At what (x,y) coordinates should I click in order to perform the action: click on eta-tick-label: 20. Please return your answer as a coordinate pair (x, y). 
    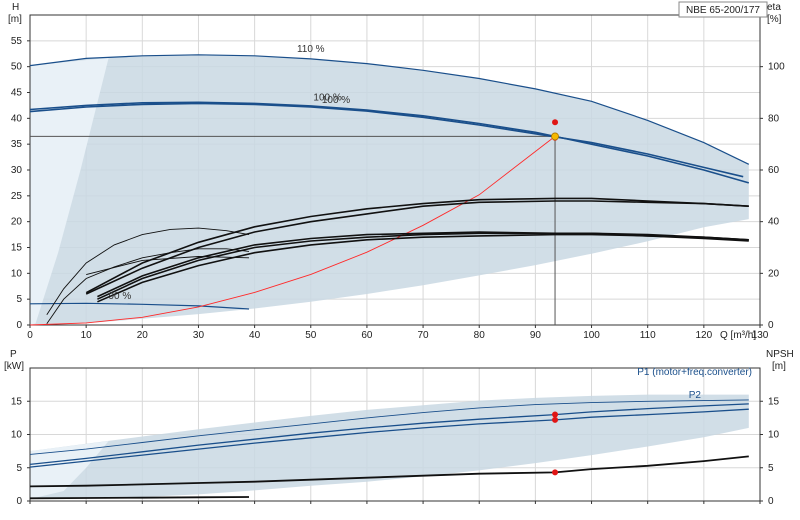
    Looking at the image, I should click on (774, 273).